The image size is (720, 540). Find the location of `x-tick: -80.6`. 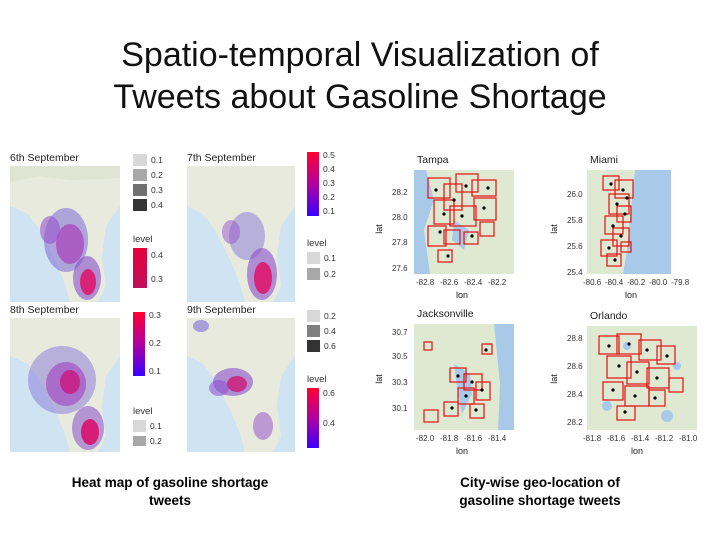

x-tick: -80.6 is located at coordinates (592, 282).